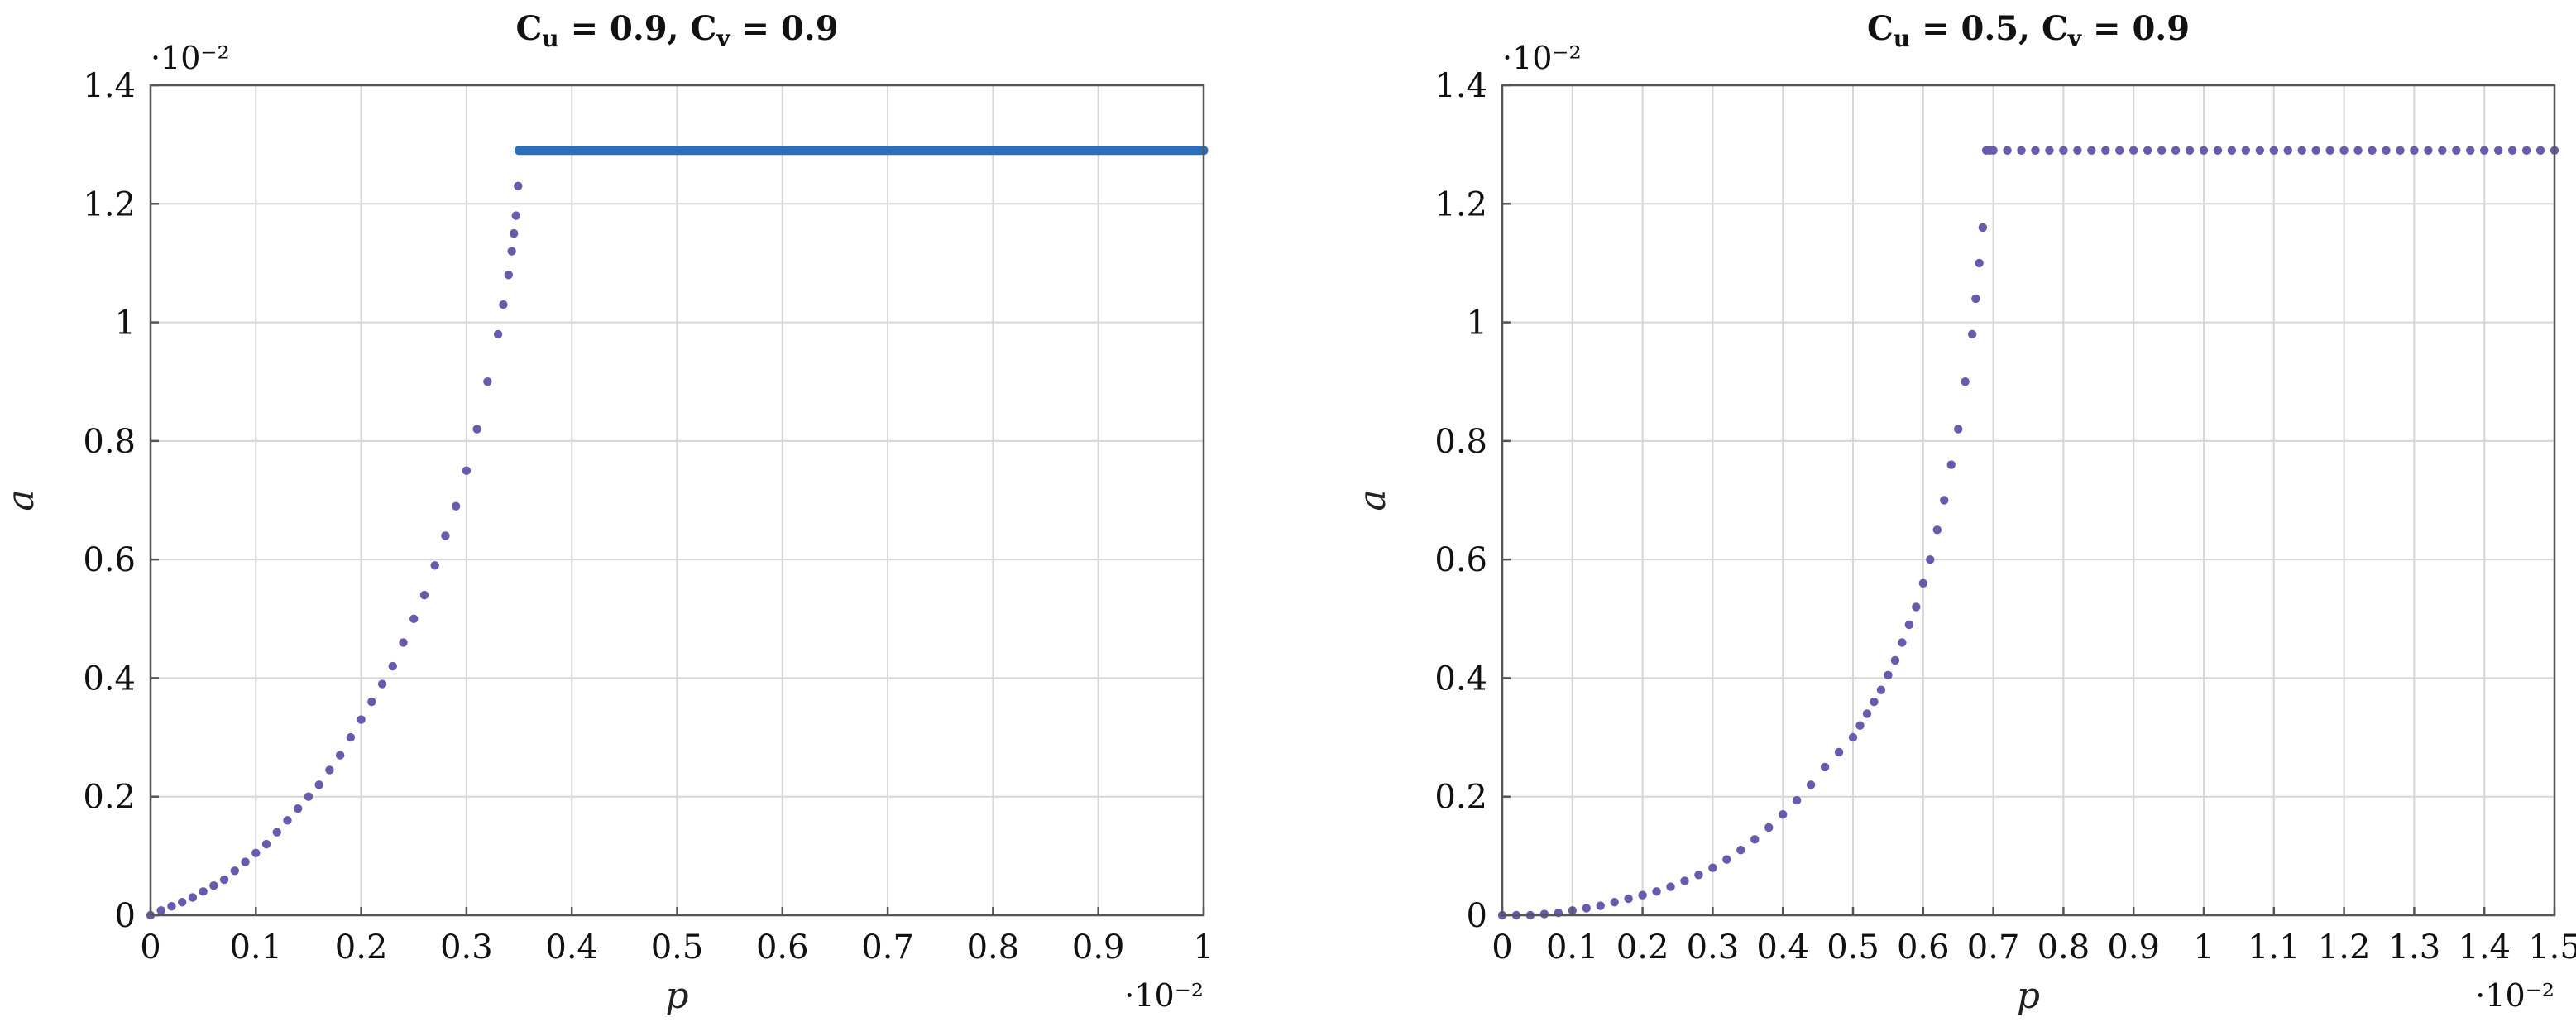 This screenshot has width=2576, height=1022. What do you see at coordinates (2552, 948) in the screenshot?
I see `x-tick-label: 1.5` at bounding box center [2552, 948].